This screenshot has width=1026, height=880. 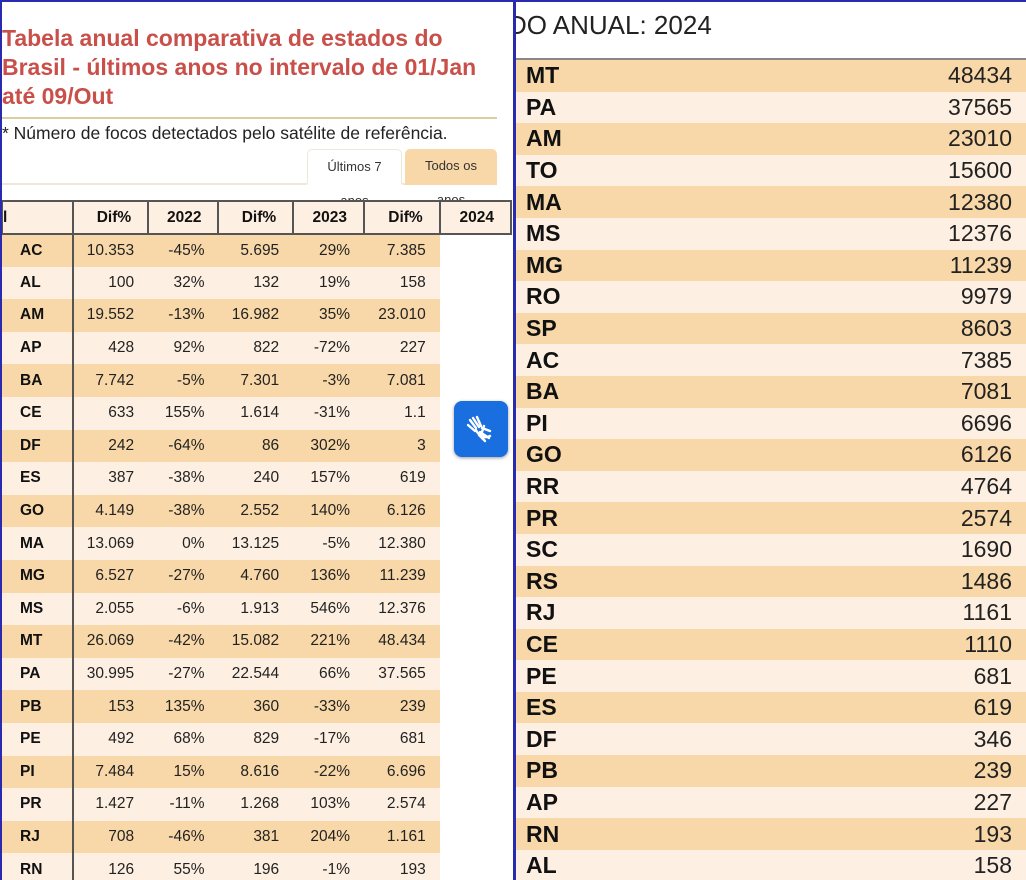 What do you see at coordinates (771, 233) in the screenshot?
I see `ranking-row: MS 12376` at bounding box center [771, 233].